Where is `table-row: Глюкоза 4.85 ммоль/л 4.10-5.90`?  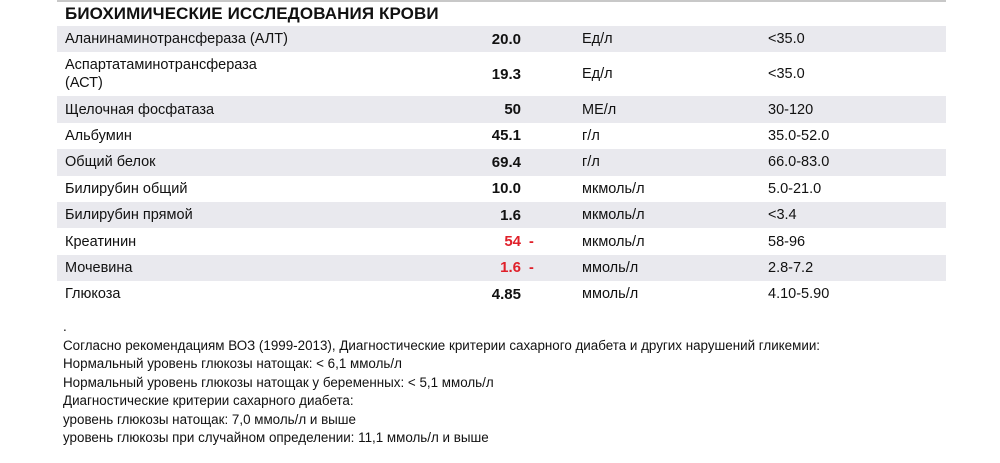
table-row: Глюкоза 4.85 ммоль/л 4.10-5.90 is located at coordinates (501, 294).